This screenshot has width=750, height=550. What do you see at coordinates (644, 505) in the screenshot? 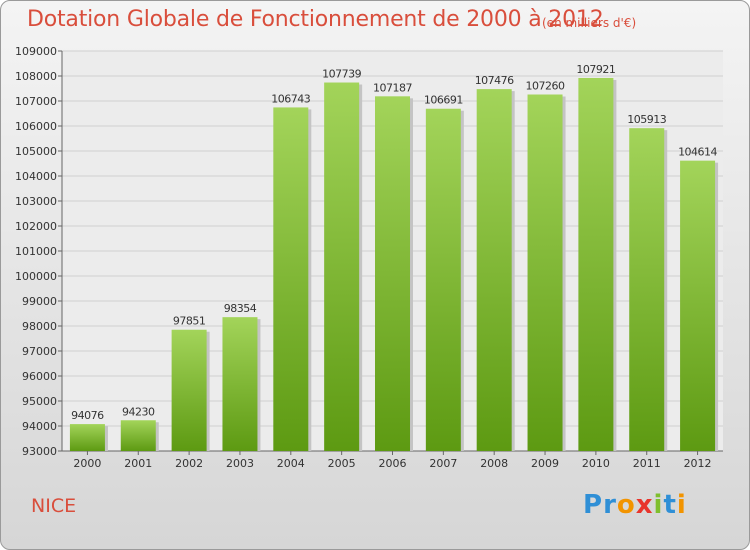
I see `logo-letter: x` at bounding box center [644, 505].